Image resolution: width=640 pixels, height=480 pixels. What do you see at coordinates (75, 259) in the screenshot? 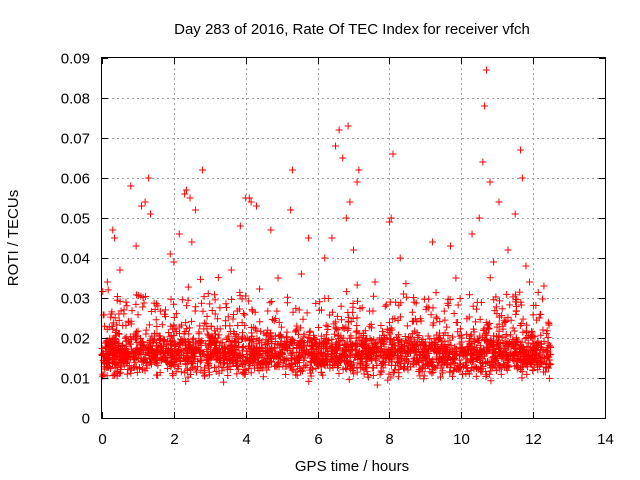
I see `y-tick-label: 0.04` at bounding box center [75, 259].